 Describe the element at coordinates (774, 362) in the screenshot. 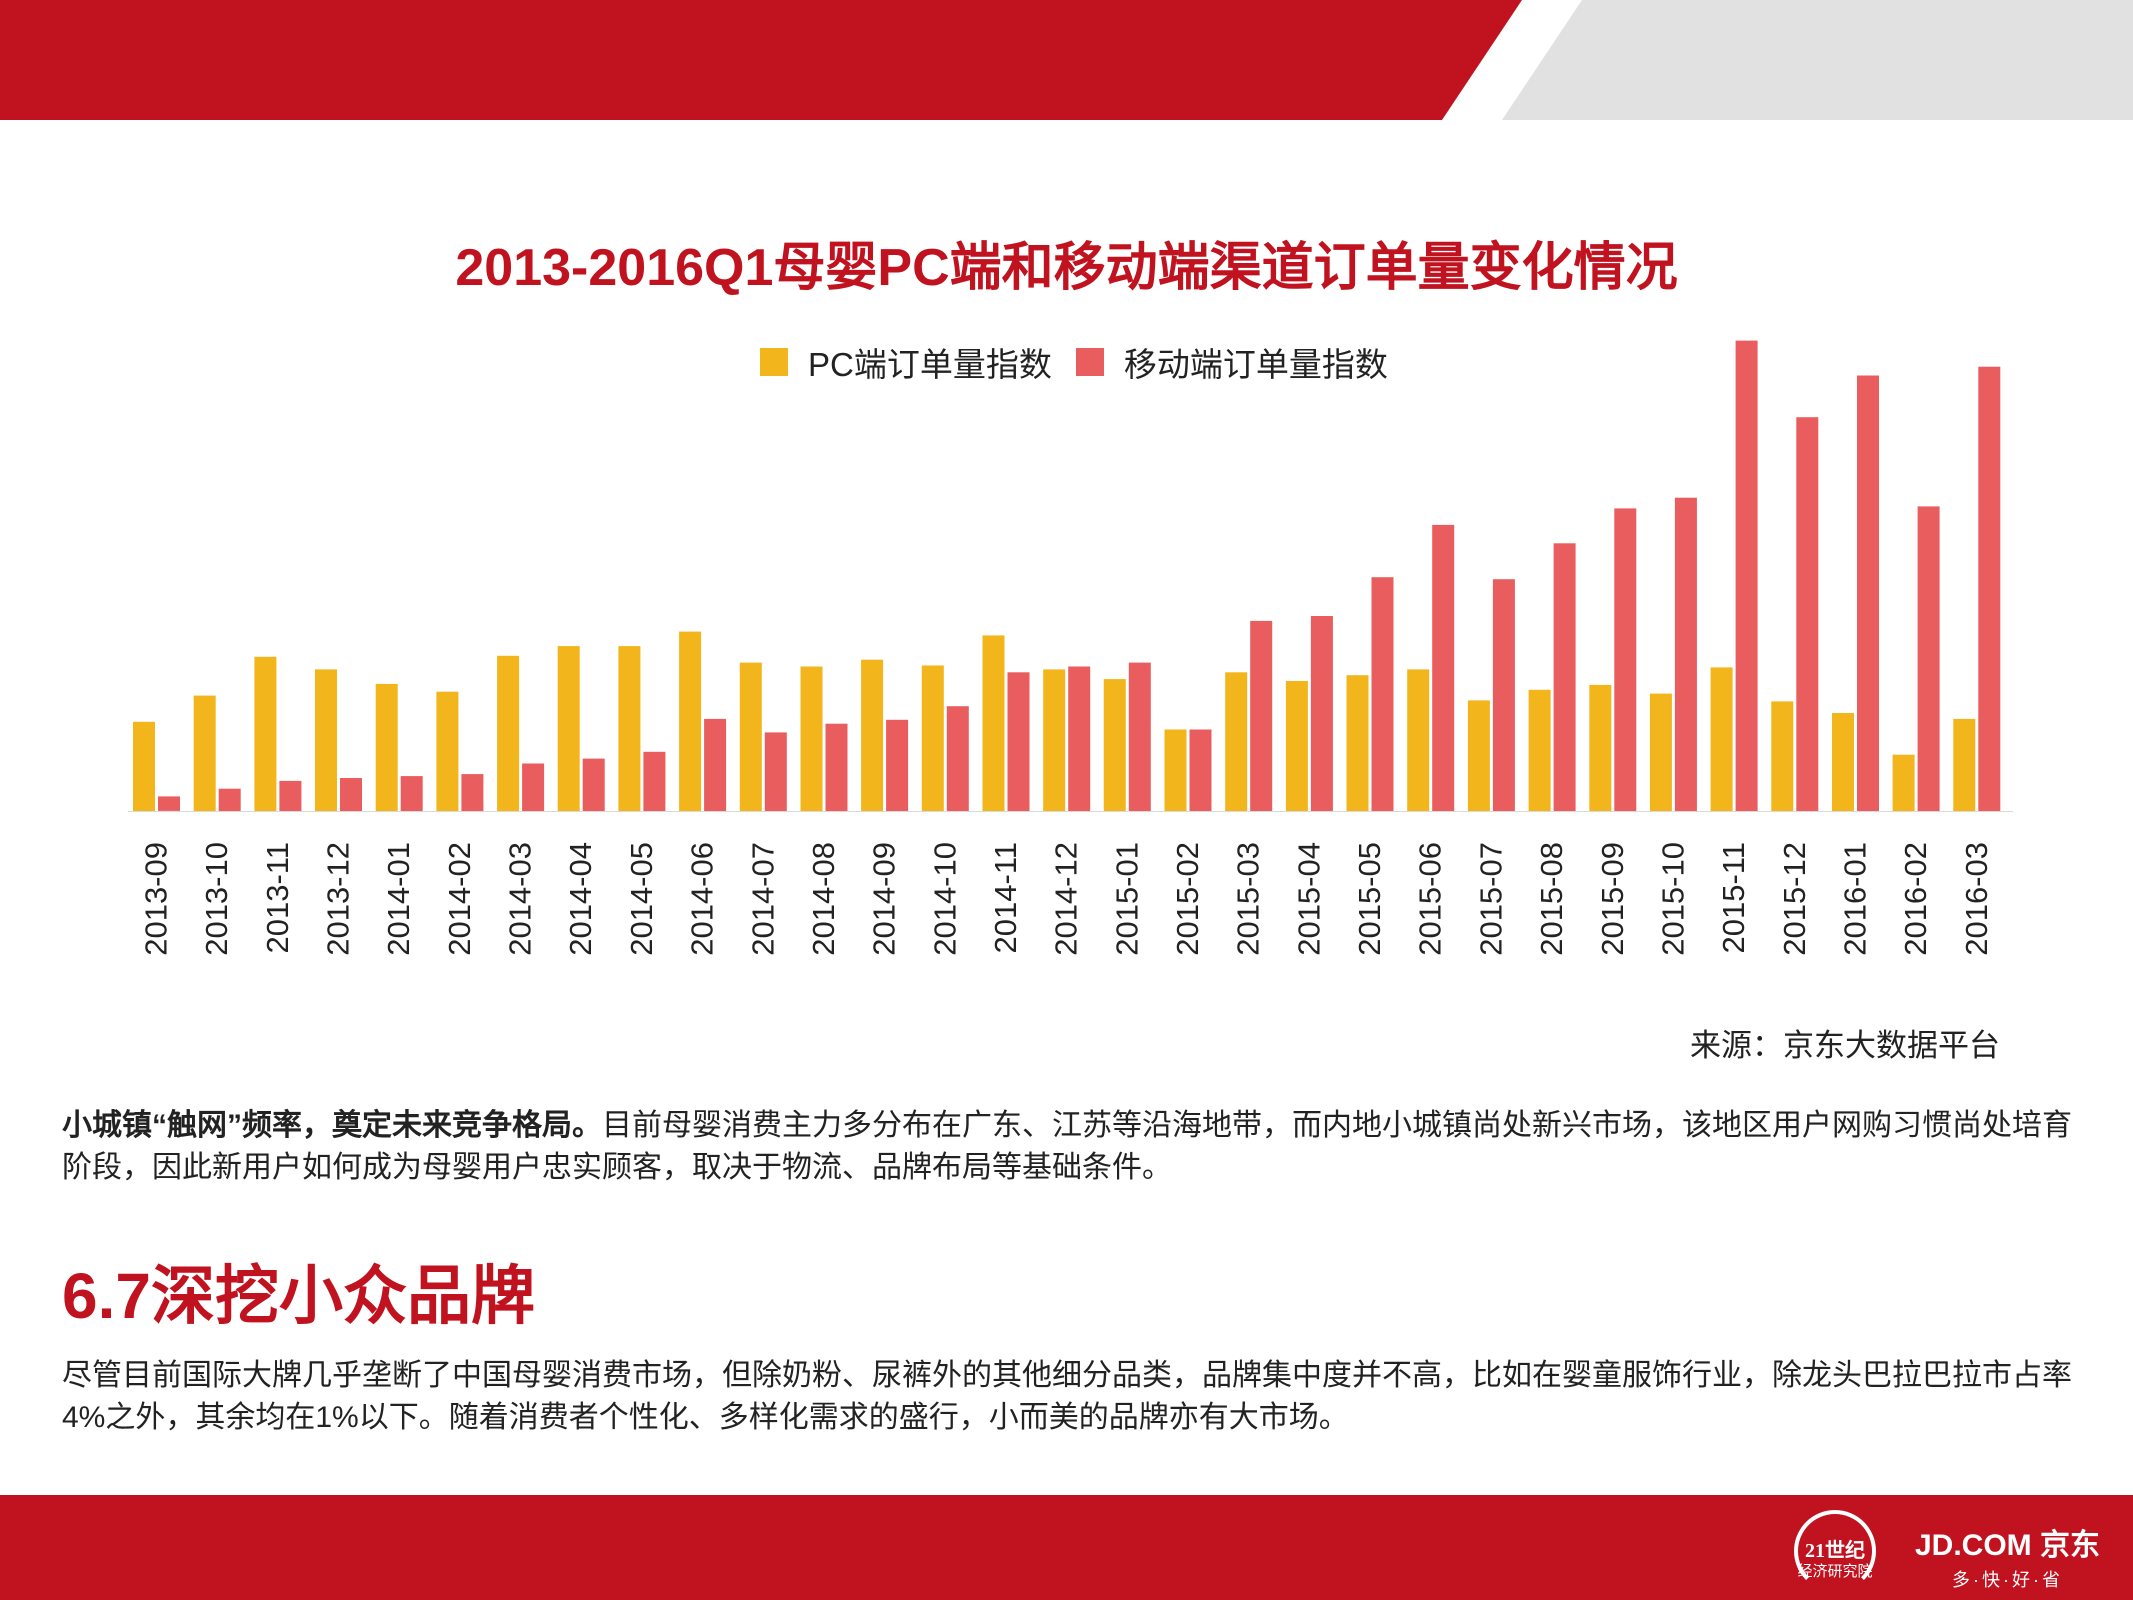

I see `legend-swatch-pc` at that location.